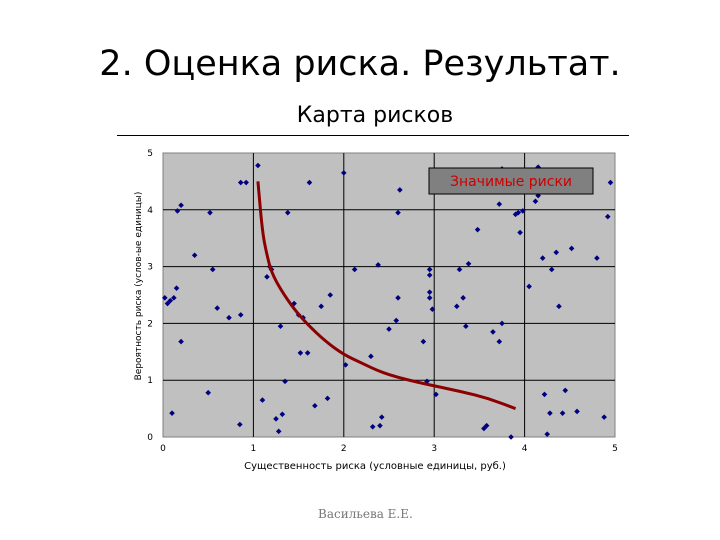 Image resolution: width=720 pixels, height=540 pixels. I want to click on x-tick-label: 3, so click(434, 449).